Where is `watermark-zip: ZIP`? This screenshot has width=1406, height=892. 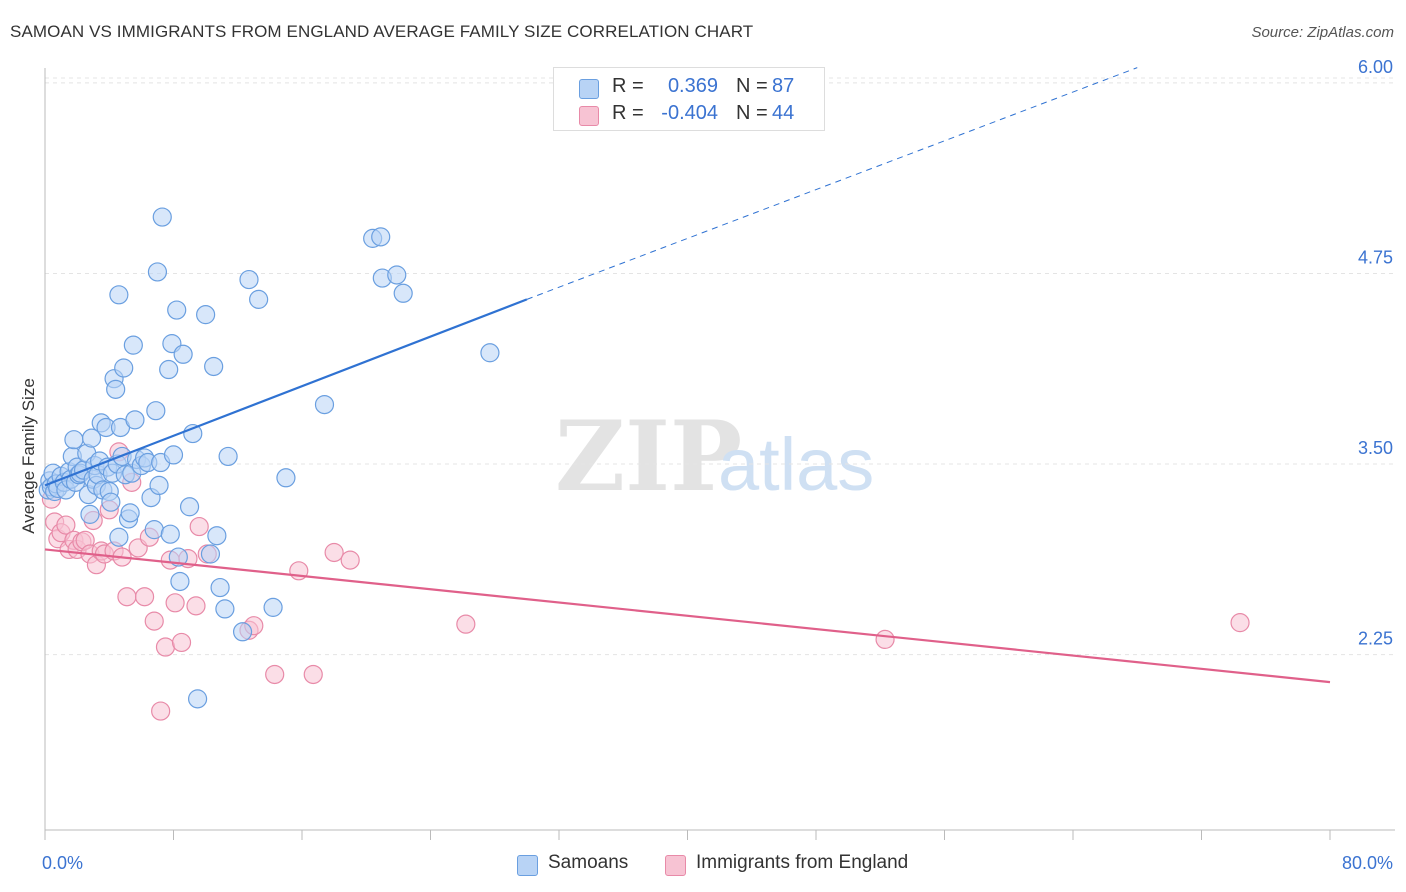
watermark-zip: ZIP is located at coordinates (648, 456).